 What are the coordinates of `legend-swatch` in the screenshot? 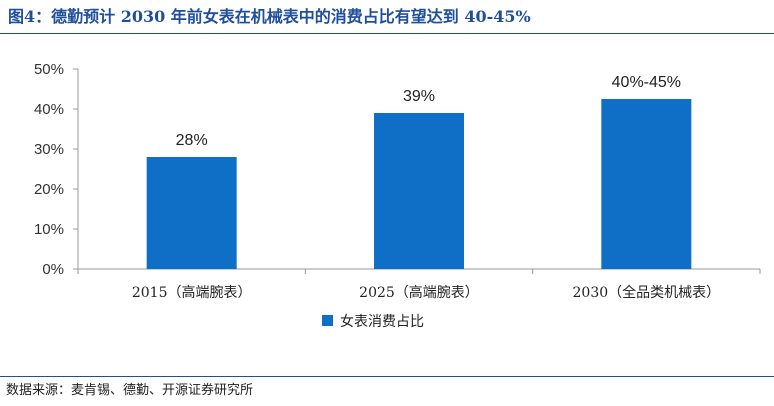 It's located at (327, 320).